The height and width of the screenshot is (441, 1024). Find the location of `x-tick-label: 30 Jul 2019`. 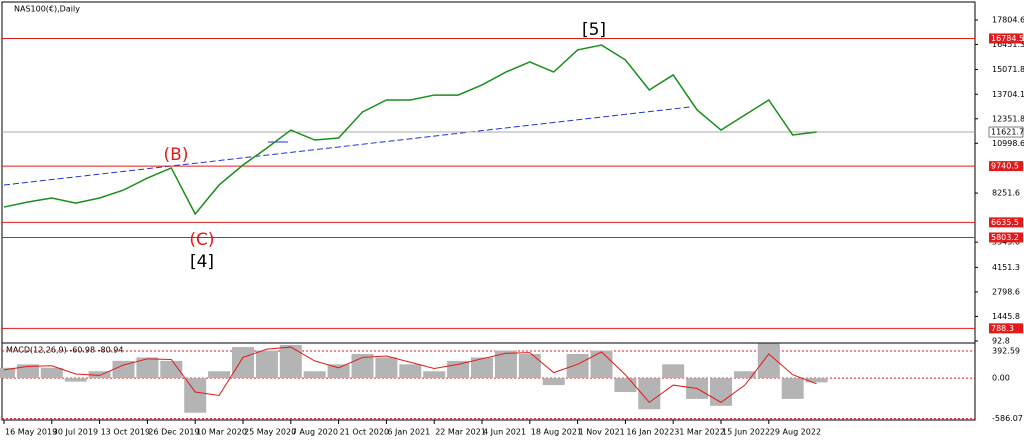

x-tick-label: 30 Jul 2019 is located at coordinates (75, 432).